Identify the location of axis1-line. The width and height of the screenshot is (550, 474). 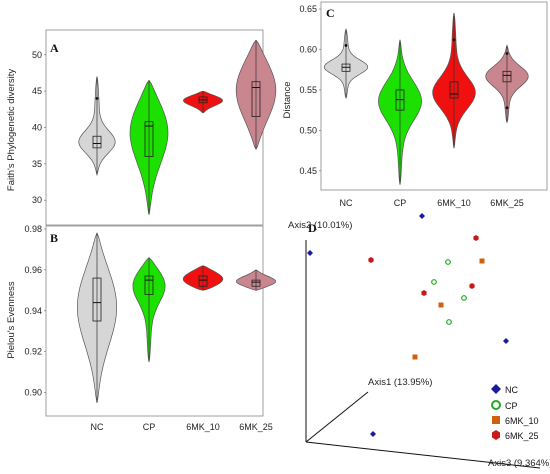
(337, 417).